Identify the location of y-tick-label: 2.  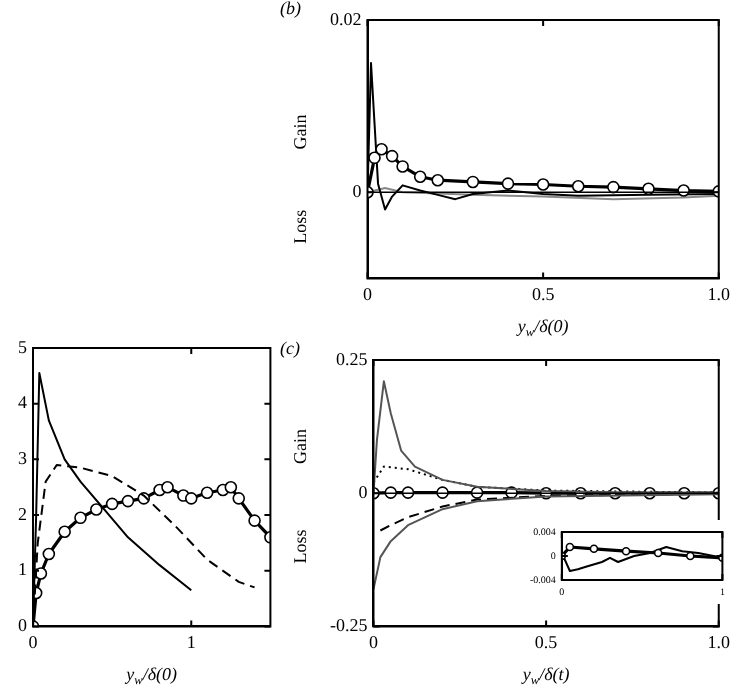
(22, 513).